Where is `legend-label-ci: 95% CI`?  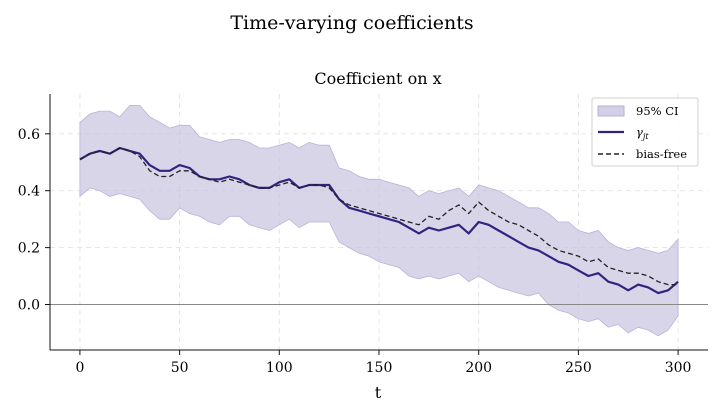 legend-label-ci: 95% CI is located at coordinates (657, 111).